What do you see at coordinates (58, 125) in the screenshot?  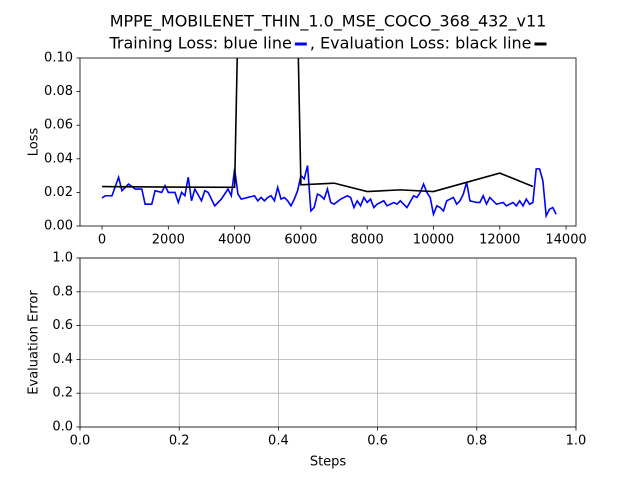 I see `y-tick-label: 0.06` at bounding box center [58, 125].